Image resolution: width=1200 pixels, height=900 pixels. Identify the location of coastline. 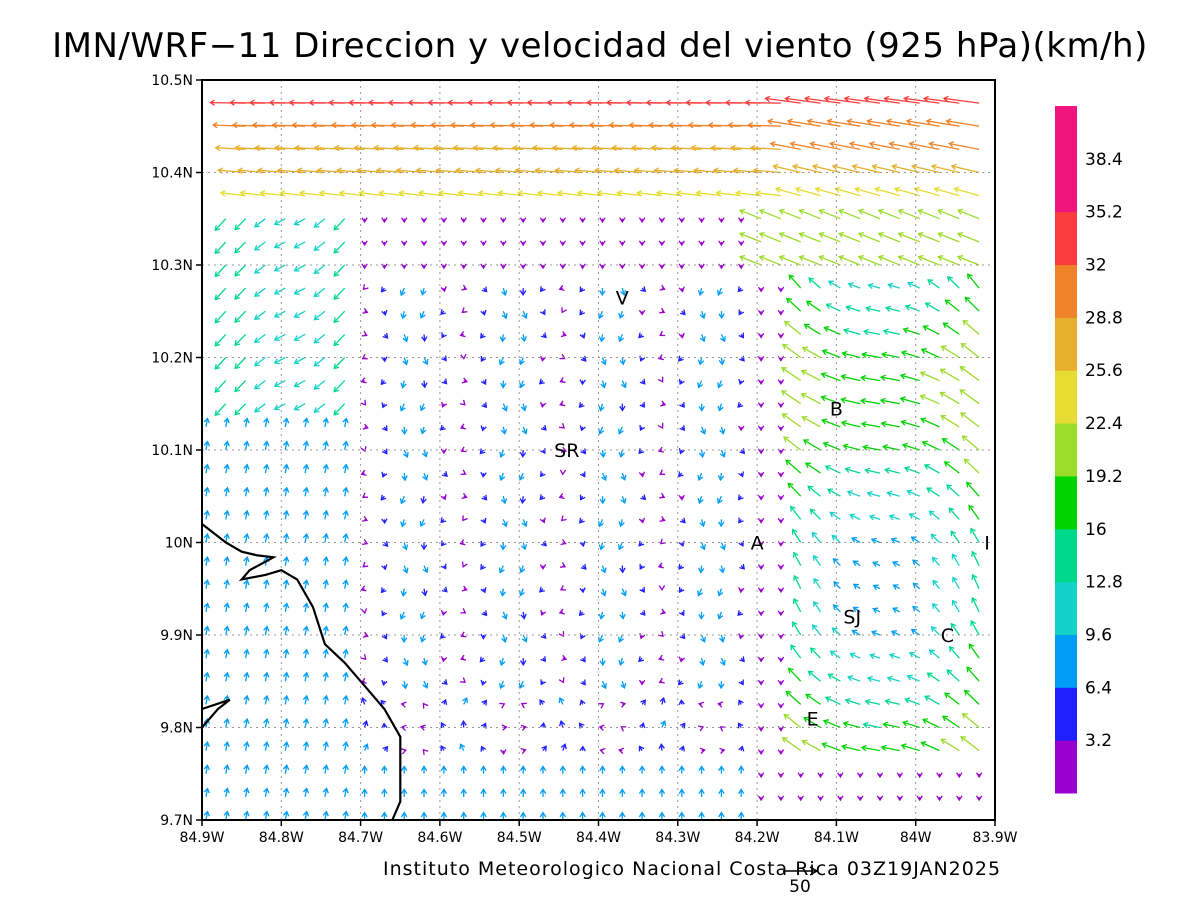
(301, 672).